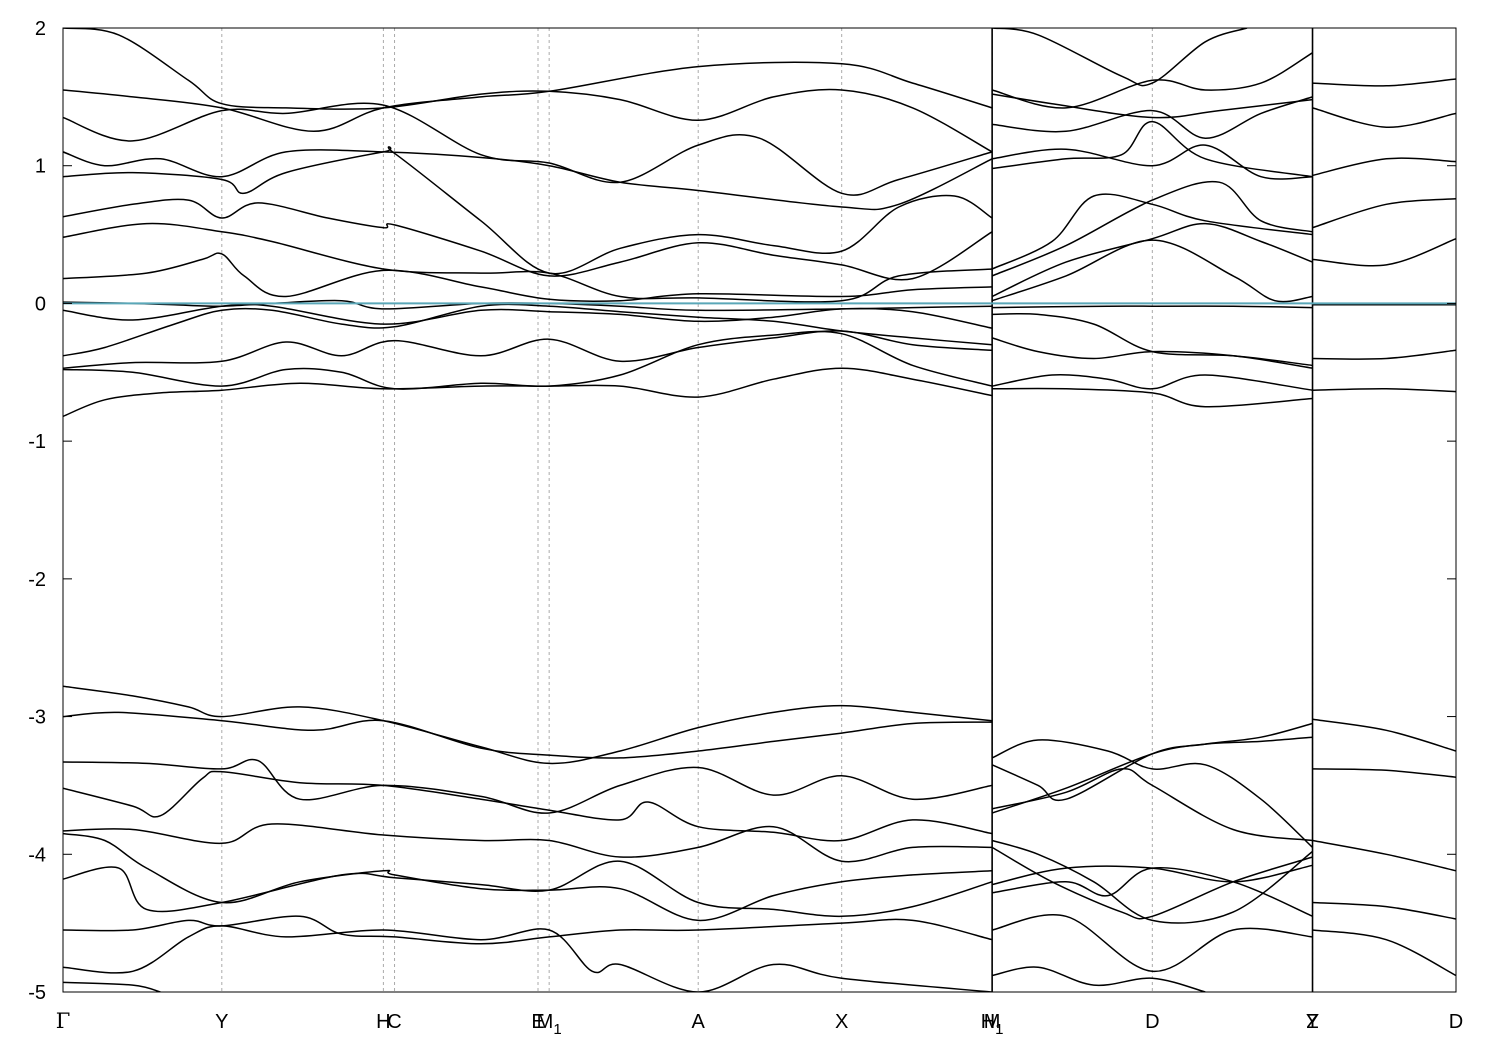 Image resolution: width=1500 pixels, height=1050 pixels. What do you see at coordinates (37, 442) in the screenshot?
I see `y-tick-label-4: -1` at bounding box center [37, 442].